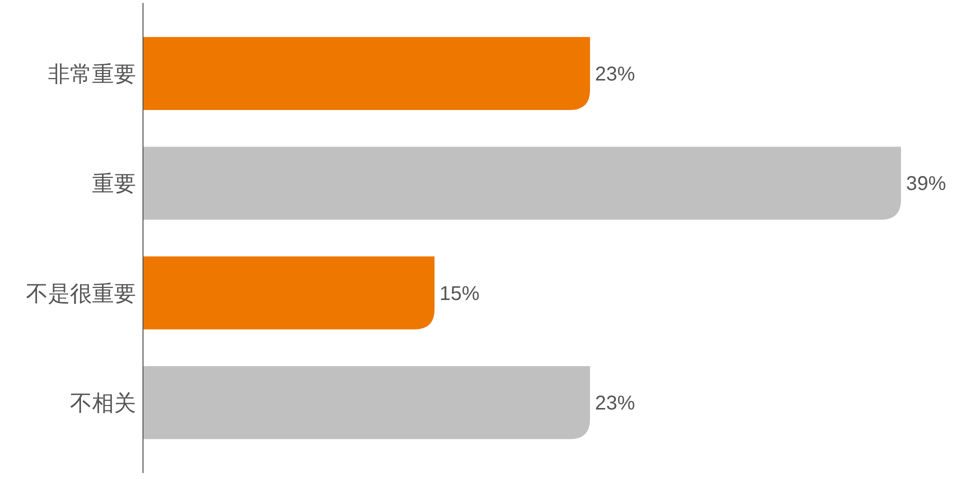  What do you see at coordinates (460, 293) in the screenshot?
I see `data-label: 15%` at bounding box center [460, 293].